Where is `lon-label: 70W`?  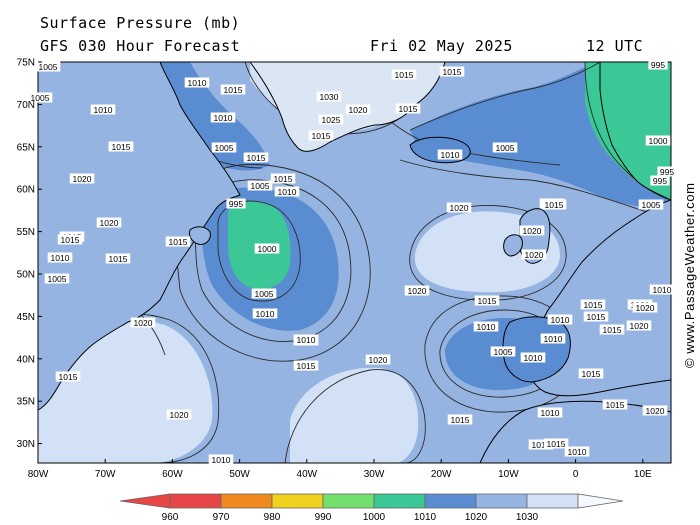
lon-label: 70W is located at coordinates (105, 474).